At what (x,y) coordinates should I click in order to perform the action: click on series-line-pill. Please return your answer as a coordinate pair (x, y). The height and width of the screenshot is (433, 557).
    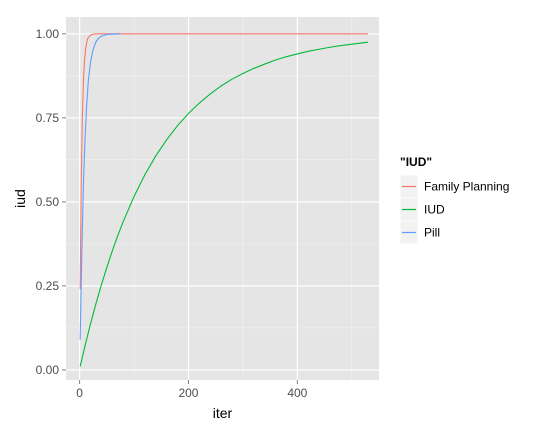
    Looking at the image, I should click on (100, 186).